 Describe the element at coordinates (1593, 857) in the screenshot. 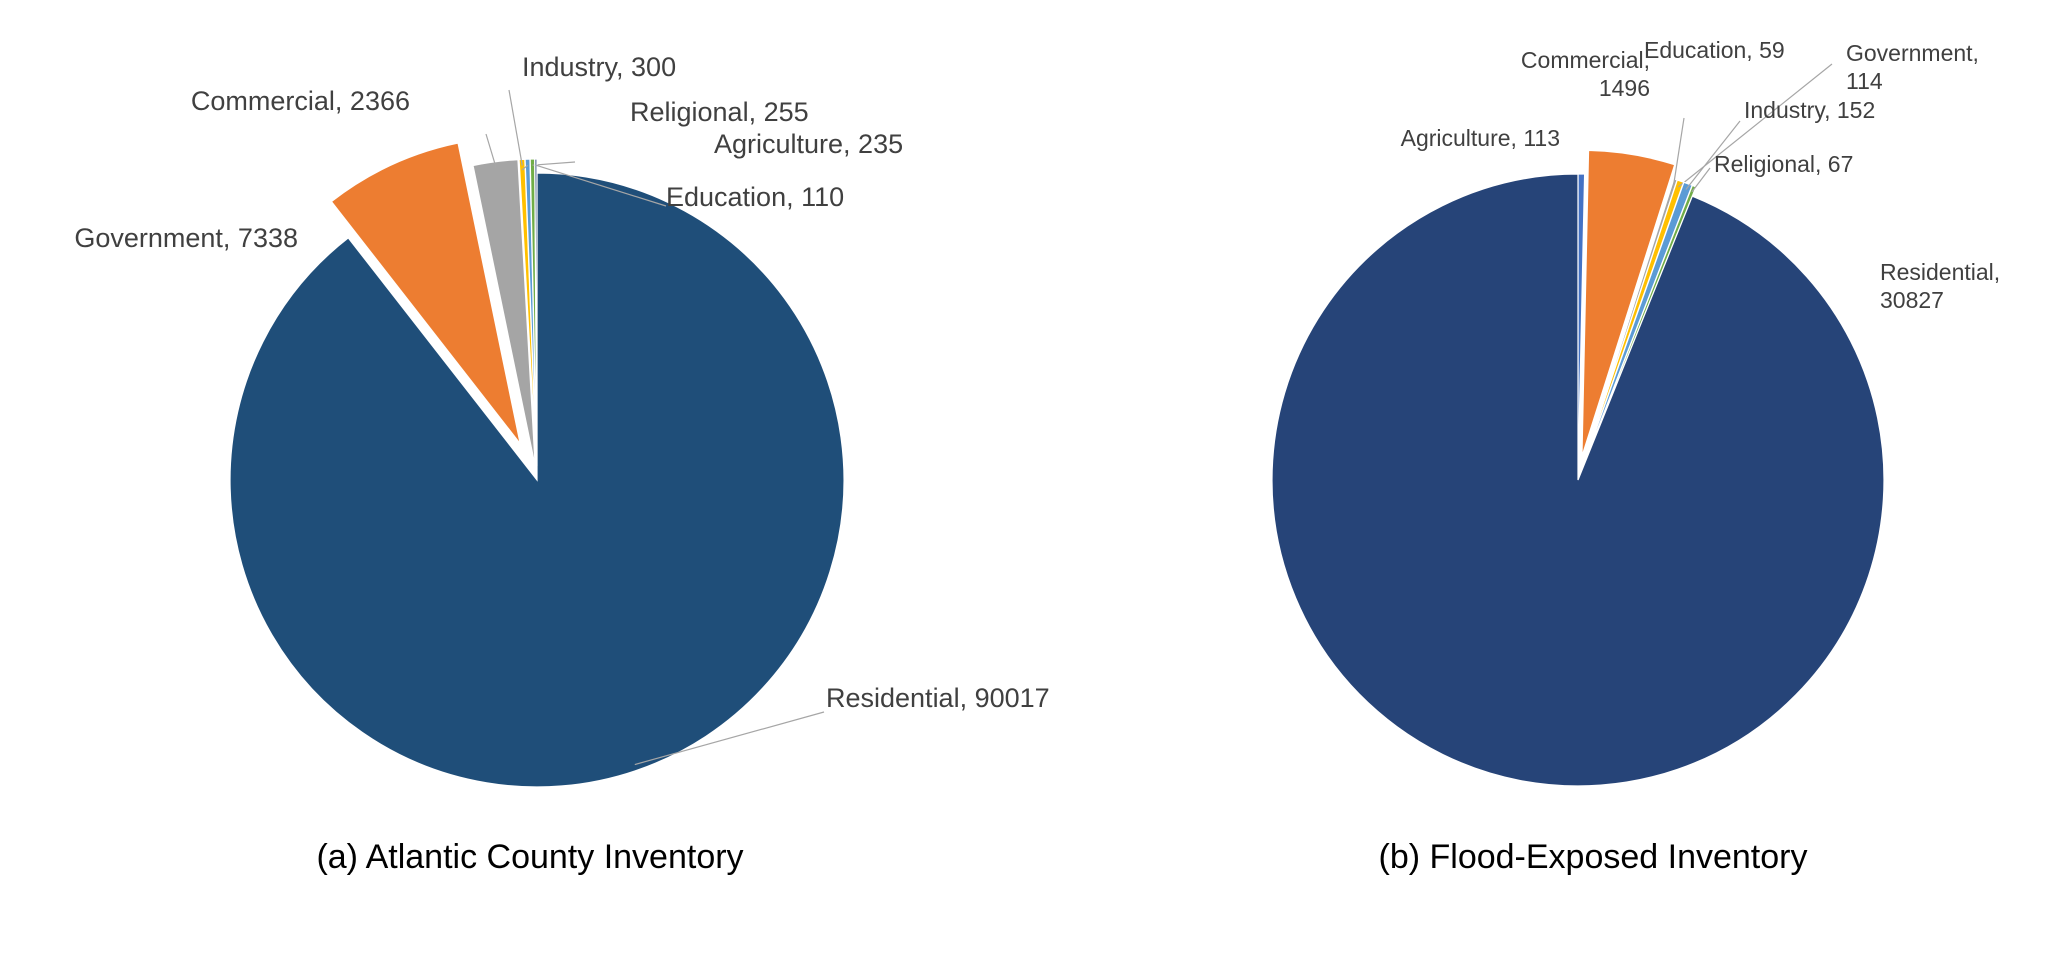

I see `chart-b-caption: (b) Flood-Exposed Inventory` at that location.